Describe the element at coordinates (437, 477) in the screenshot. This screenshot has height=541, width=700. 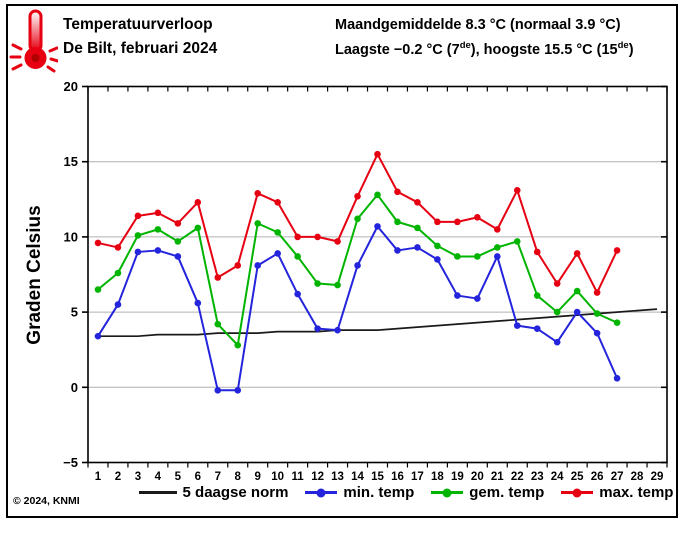
I see `x-tick-label: 18` at that location.